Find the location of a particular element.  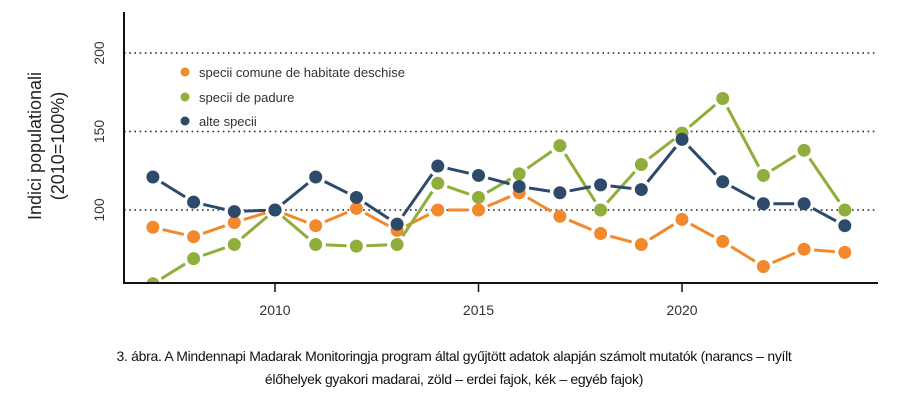

y-tick-label: 100 is located at coordinates (99, 210).